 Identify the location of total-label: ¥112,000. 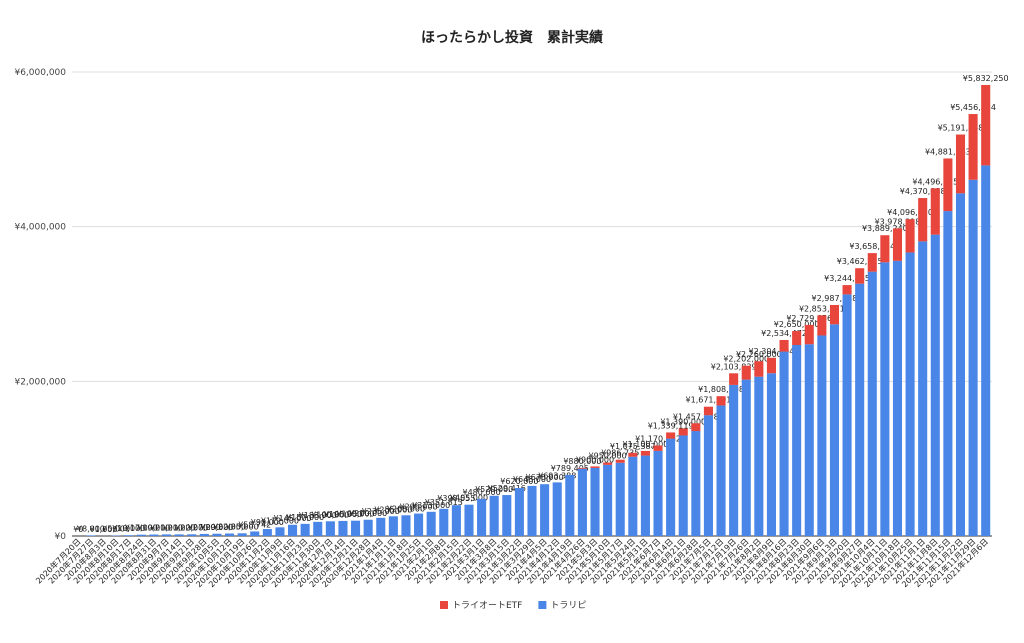
(280, 520).